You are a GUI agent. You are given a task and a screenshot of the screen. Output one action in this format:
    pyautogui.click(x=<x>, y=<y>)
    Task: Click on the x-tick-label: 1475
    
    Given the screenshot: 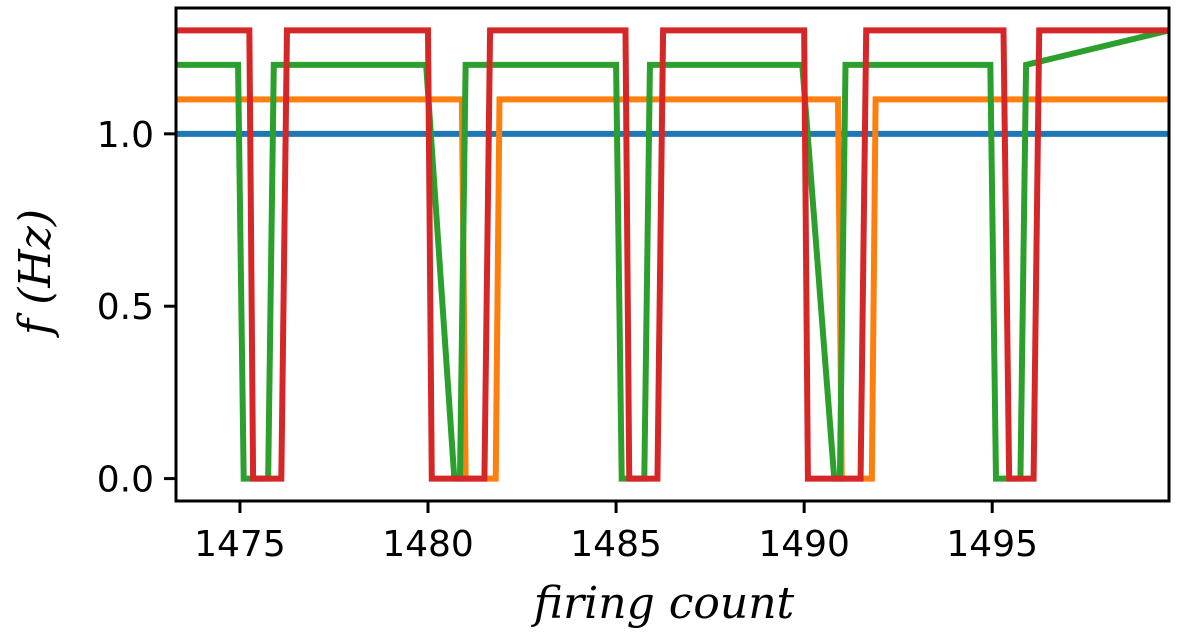 What is the action you would take?
    pyautogui.click(x=240, y=544)
    